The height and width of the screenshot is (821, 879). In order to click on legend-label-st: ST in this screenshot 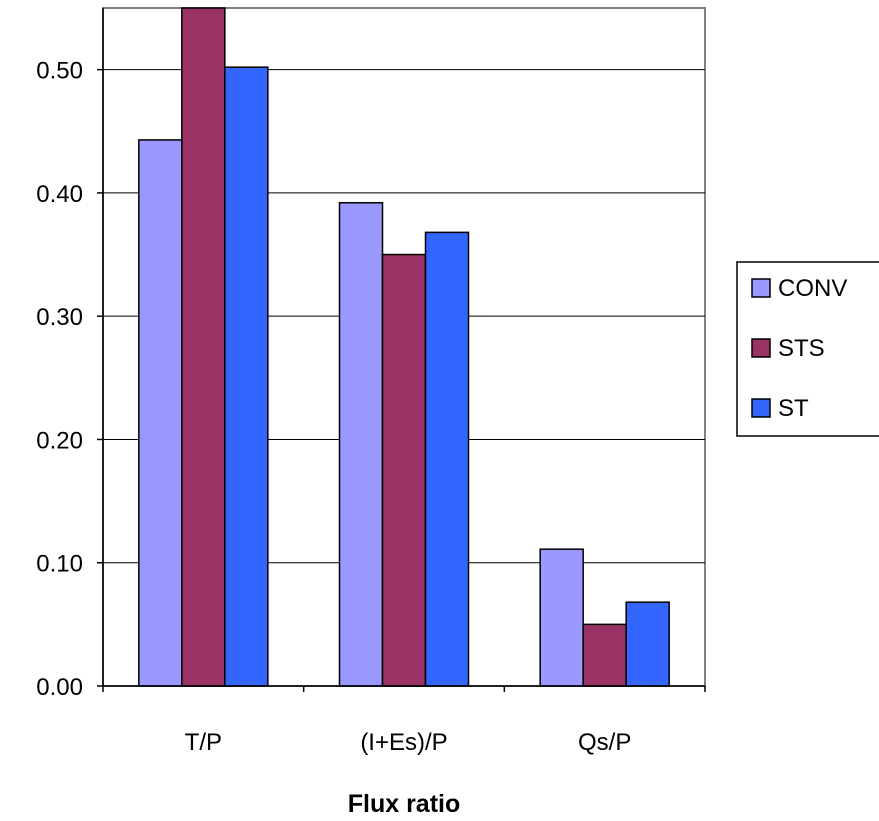, I will do `click(793, 408)`.